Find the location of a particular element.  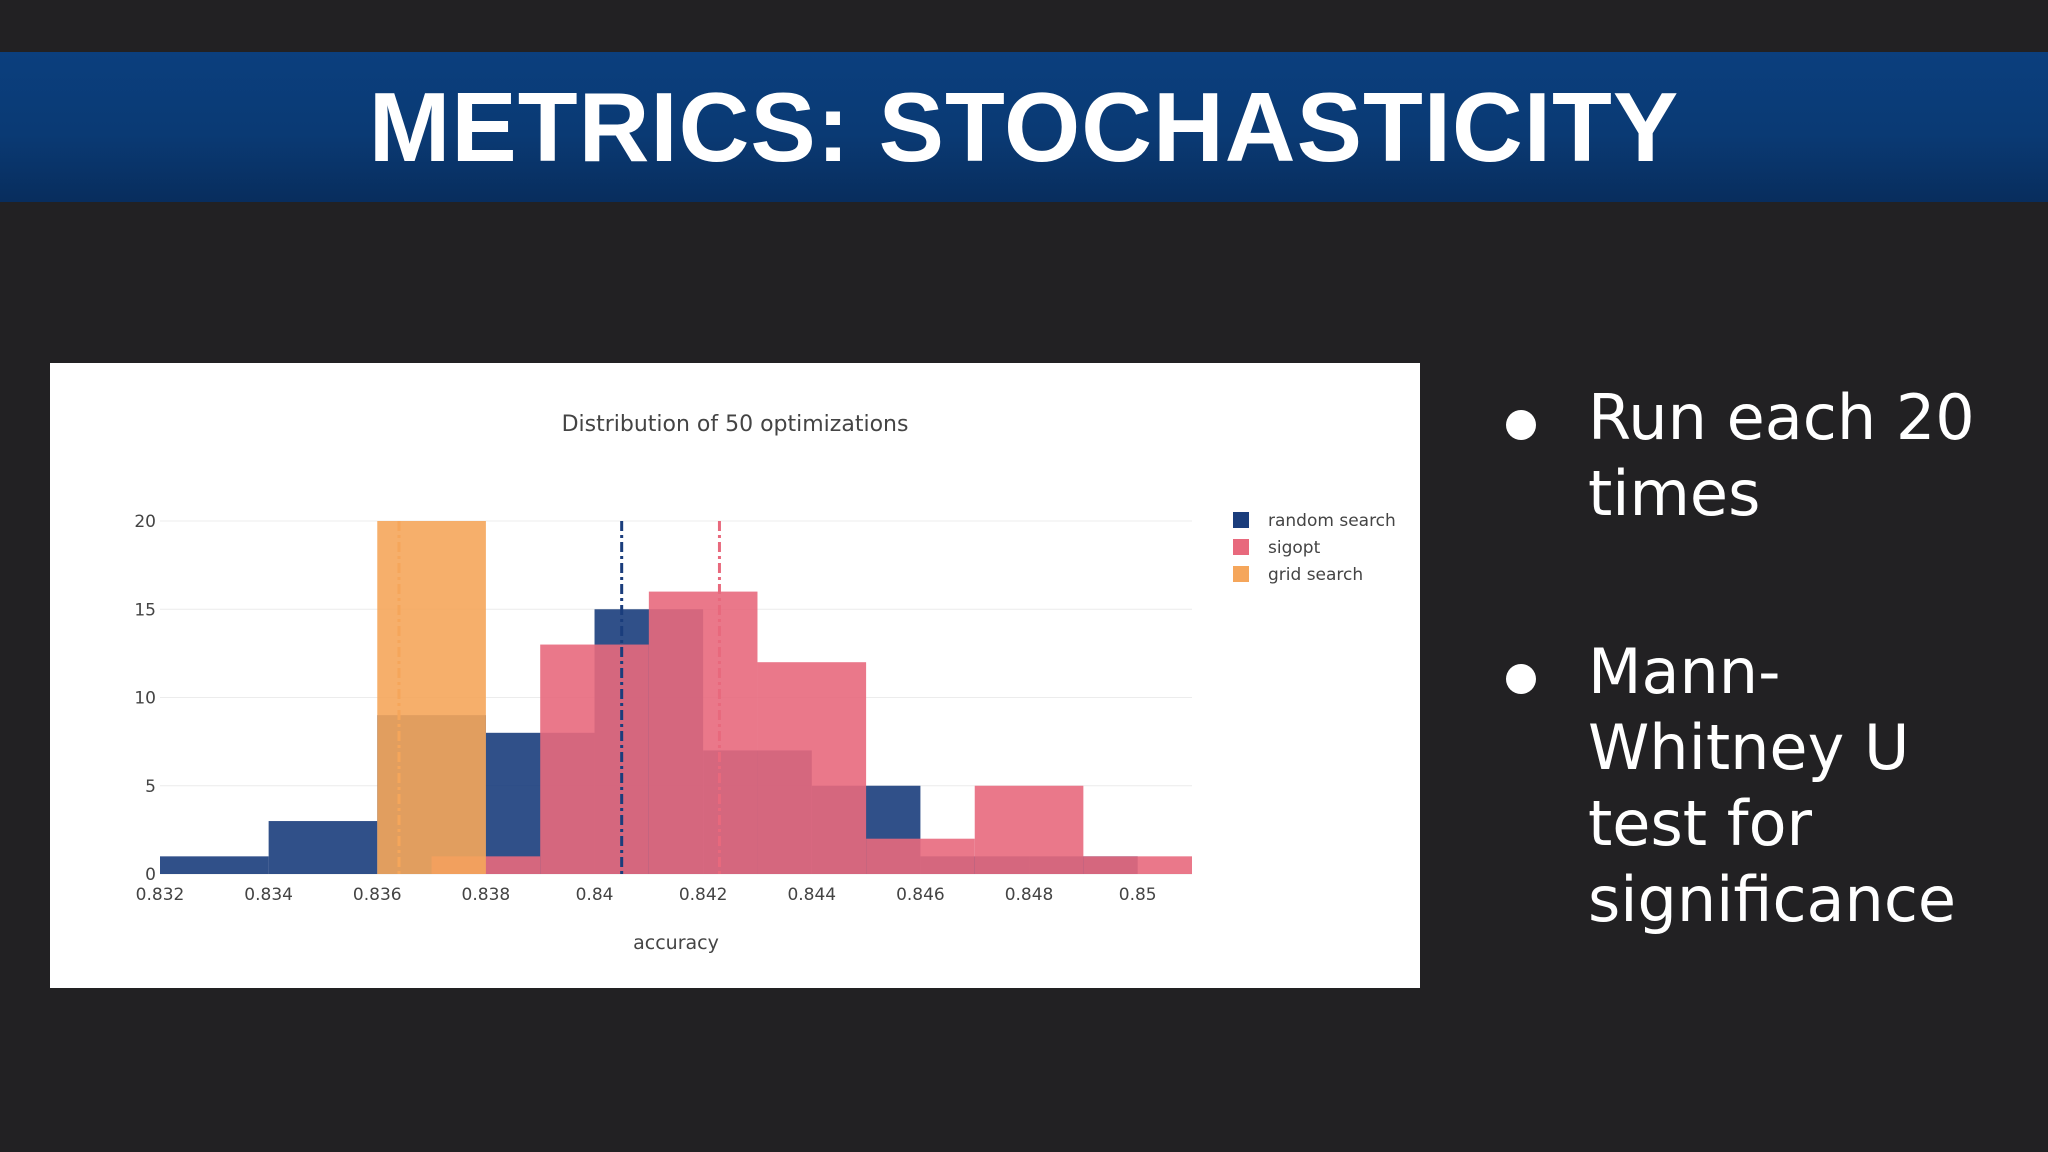

bullet-text: Run each 20 times is located at coordinates (1781, 455).